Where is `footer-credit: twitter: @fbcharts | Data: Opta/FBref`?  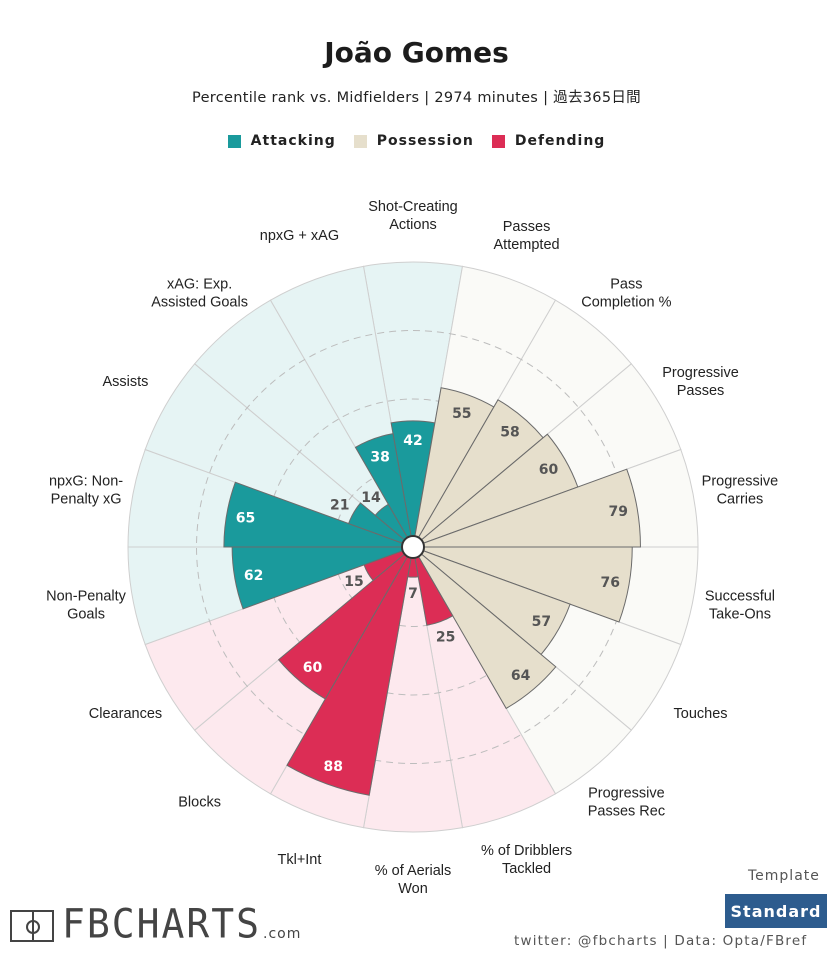 footer-credit: twitter: @fbcharts | Data: Opta/FBref is located at coordinates (661, 941).